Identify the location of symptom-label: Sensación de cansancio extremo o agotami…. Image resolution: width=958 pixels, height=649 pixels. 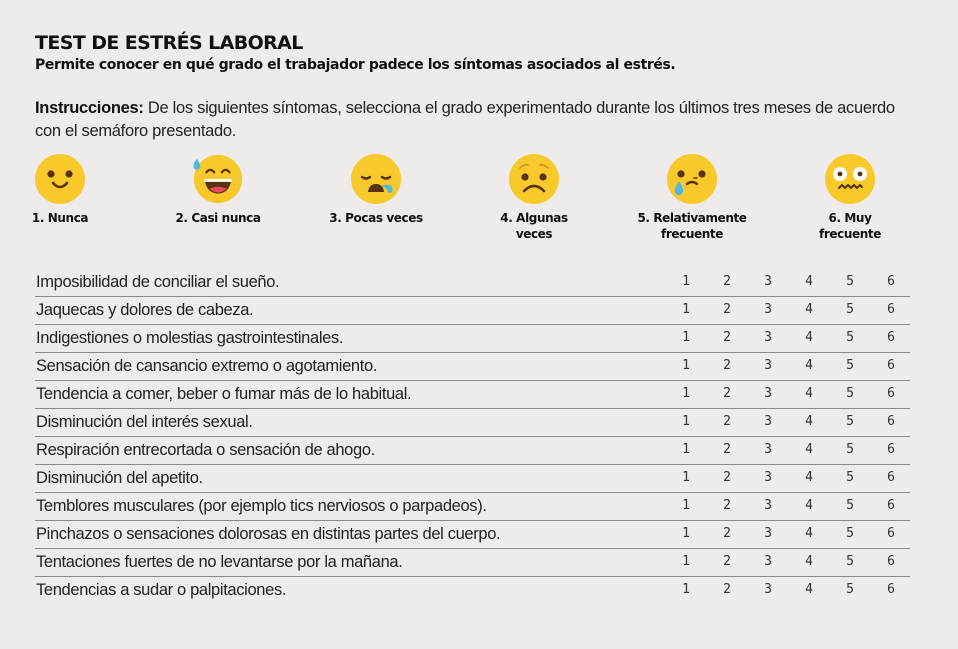
(207, 366).